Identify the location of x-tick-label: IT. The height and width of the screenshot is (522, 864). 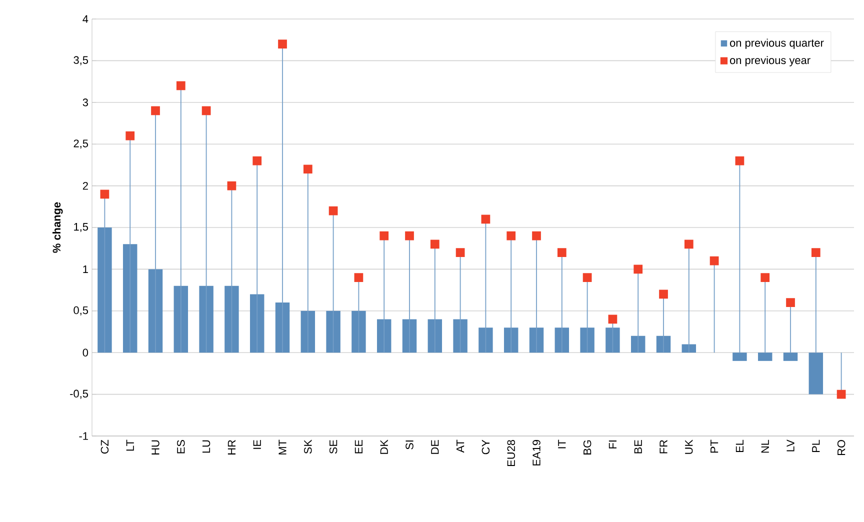
(562, 444).